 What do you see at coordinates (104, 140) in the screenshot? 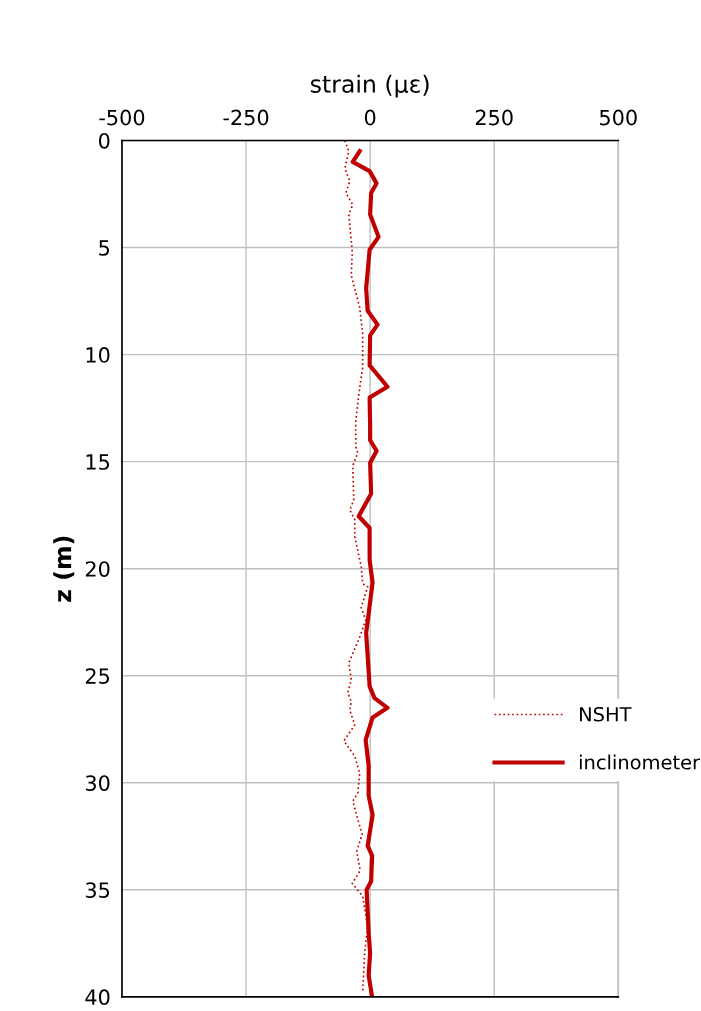
I see `y-tick-label: 0` at bounding box center [104, 140].